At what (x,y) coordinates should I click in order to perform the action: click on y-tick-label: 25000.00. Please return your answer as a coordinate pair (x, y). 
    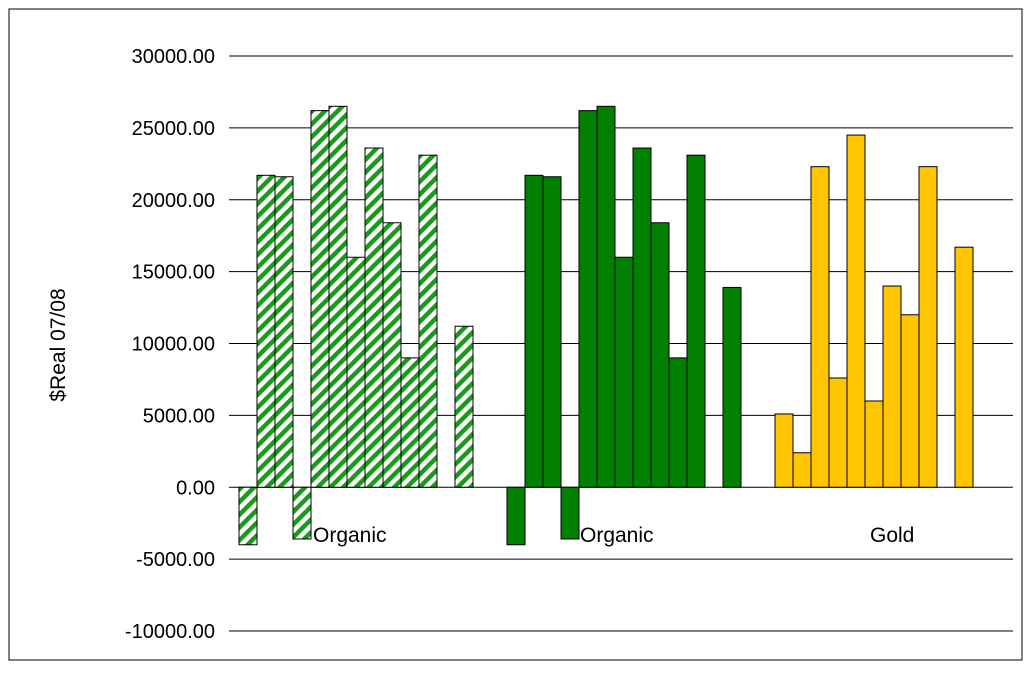
    Looking at the image, I should click on (173, 129).